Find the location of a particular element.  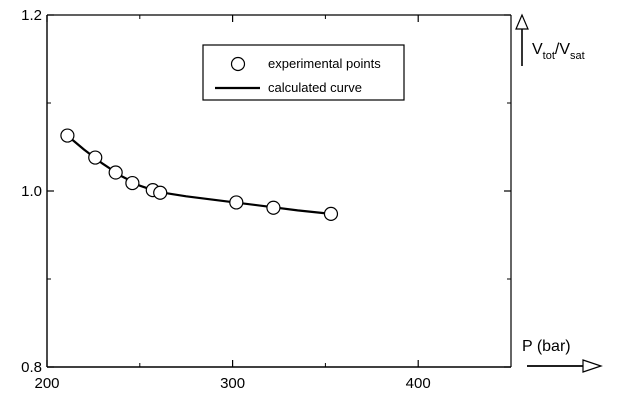

y-tick-label: 1.2 is located at coordinates (31, 15).